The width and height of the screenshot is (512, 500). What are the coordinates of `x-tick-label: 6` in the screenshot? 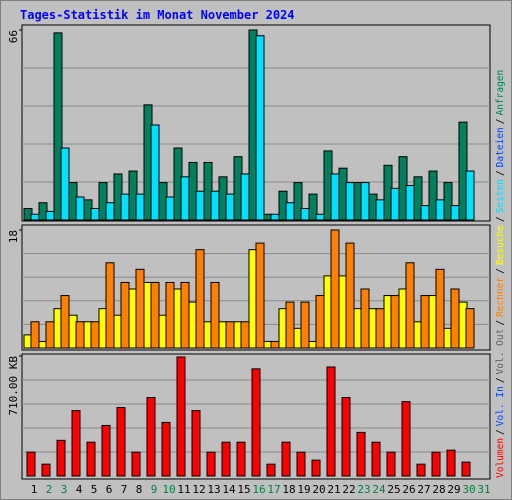 It's located at (109, 489).